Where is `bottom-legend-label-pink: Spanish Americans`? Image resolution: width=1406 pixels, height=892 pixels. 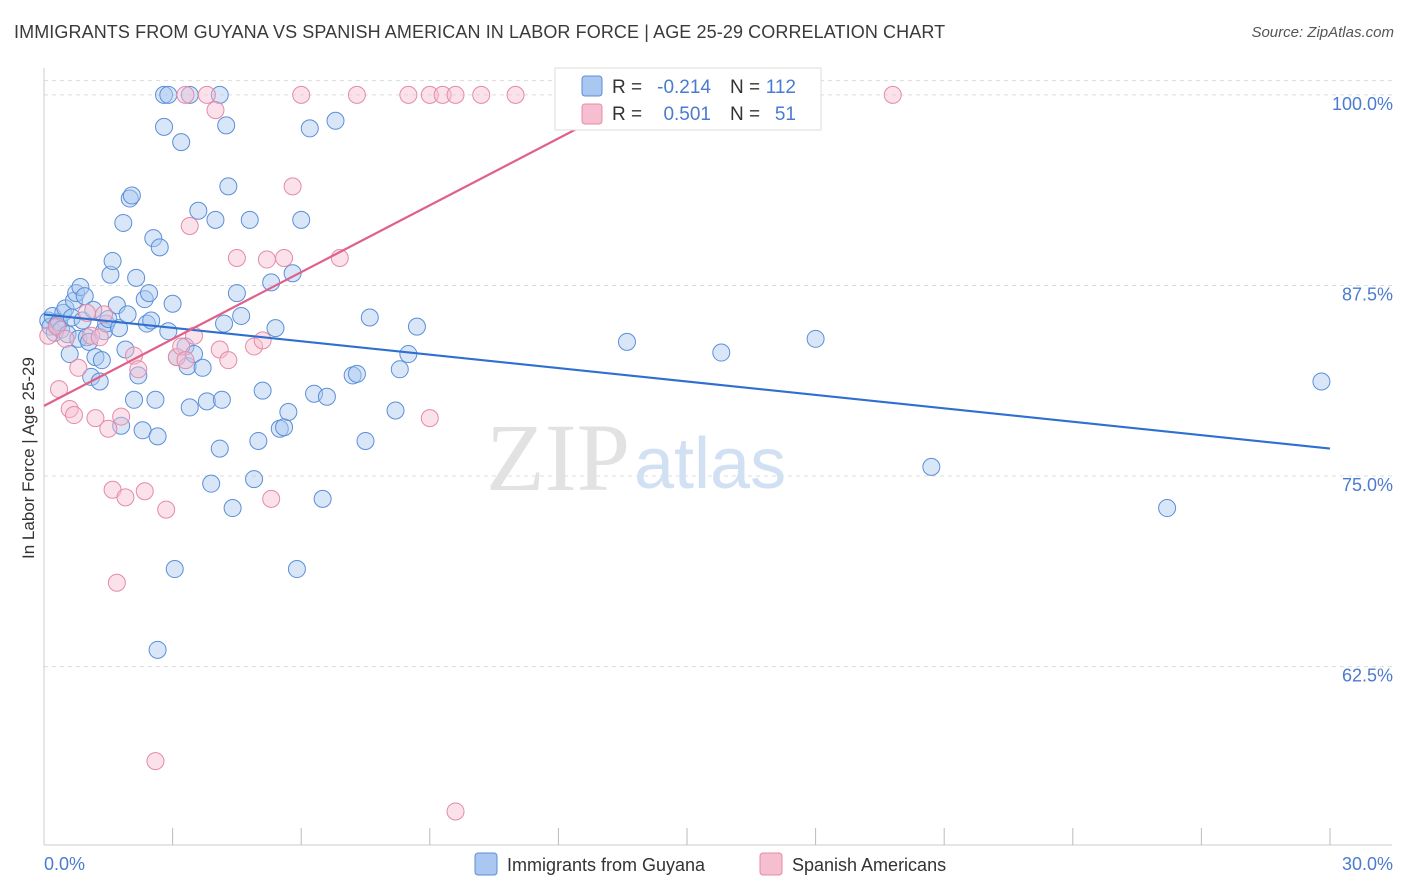
bottom-legend-label-pink: Spanish Americans is located at coordinates (869, 865).